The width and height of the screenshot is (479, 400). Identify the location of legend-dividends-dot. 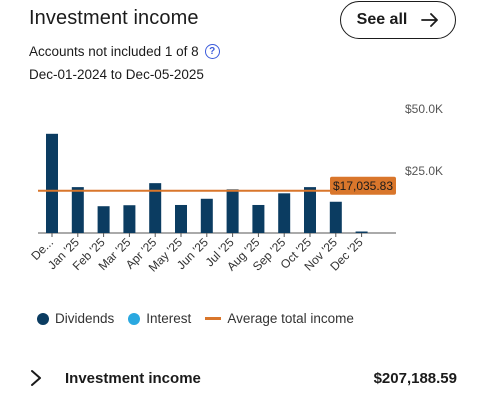
(43, 318).